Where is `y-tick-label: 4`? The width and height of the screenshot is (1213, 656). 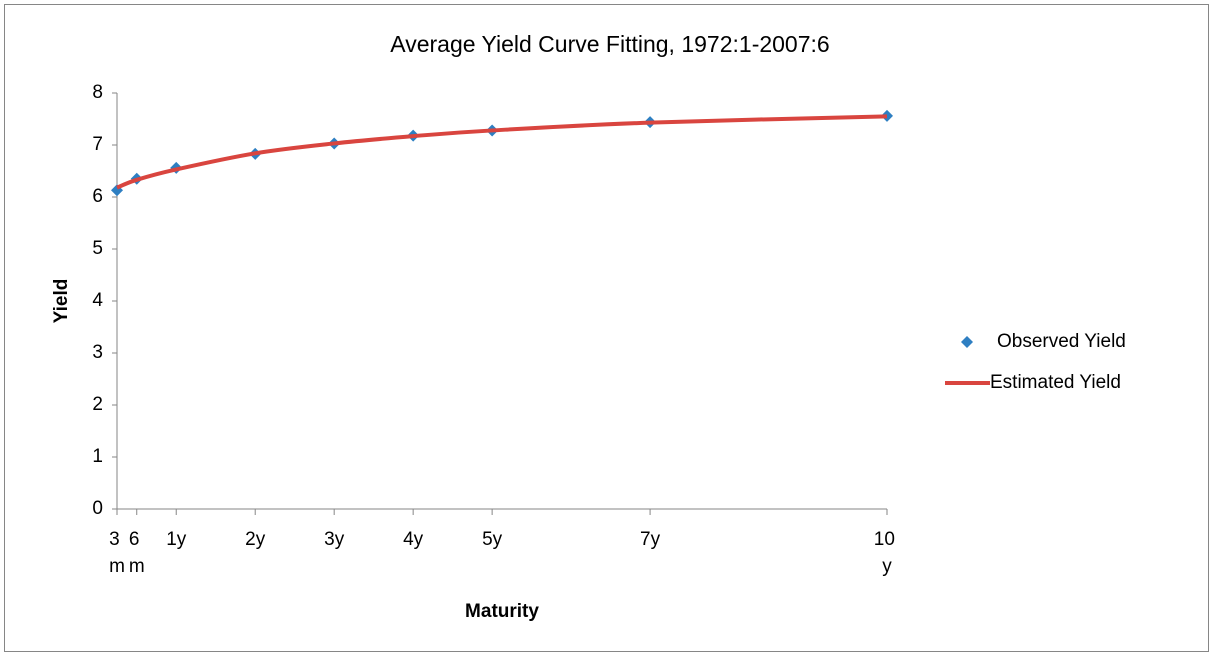 y-tick-label: 4 is located at coordinates (97, 300).